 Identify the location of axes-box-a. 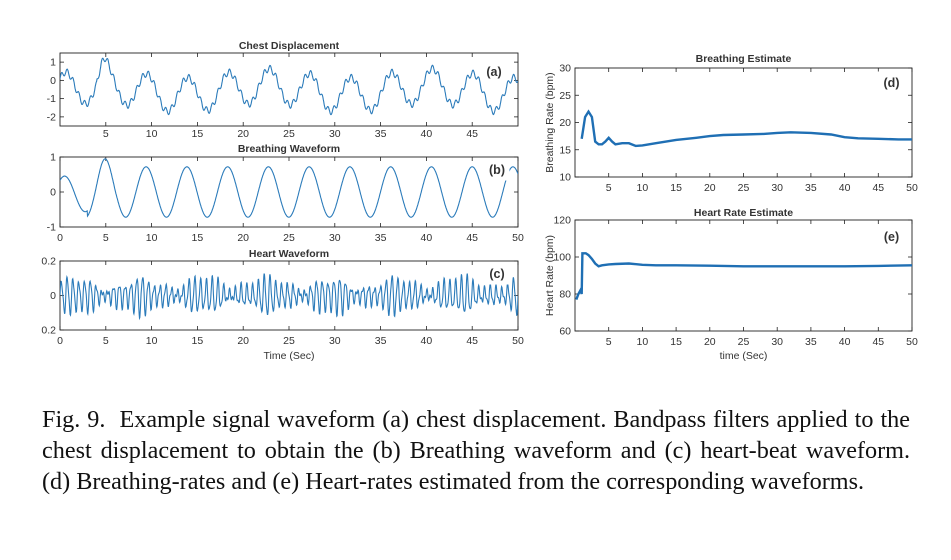
(289, 89).